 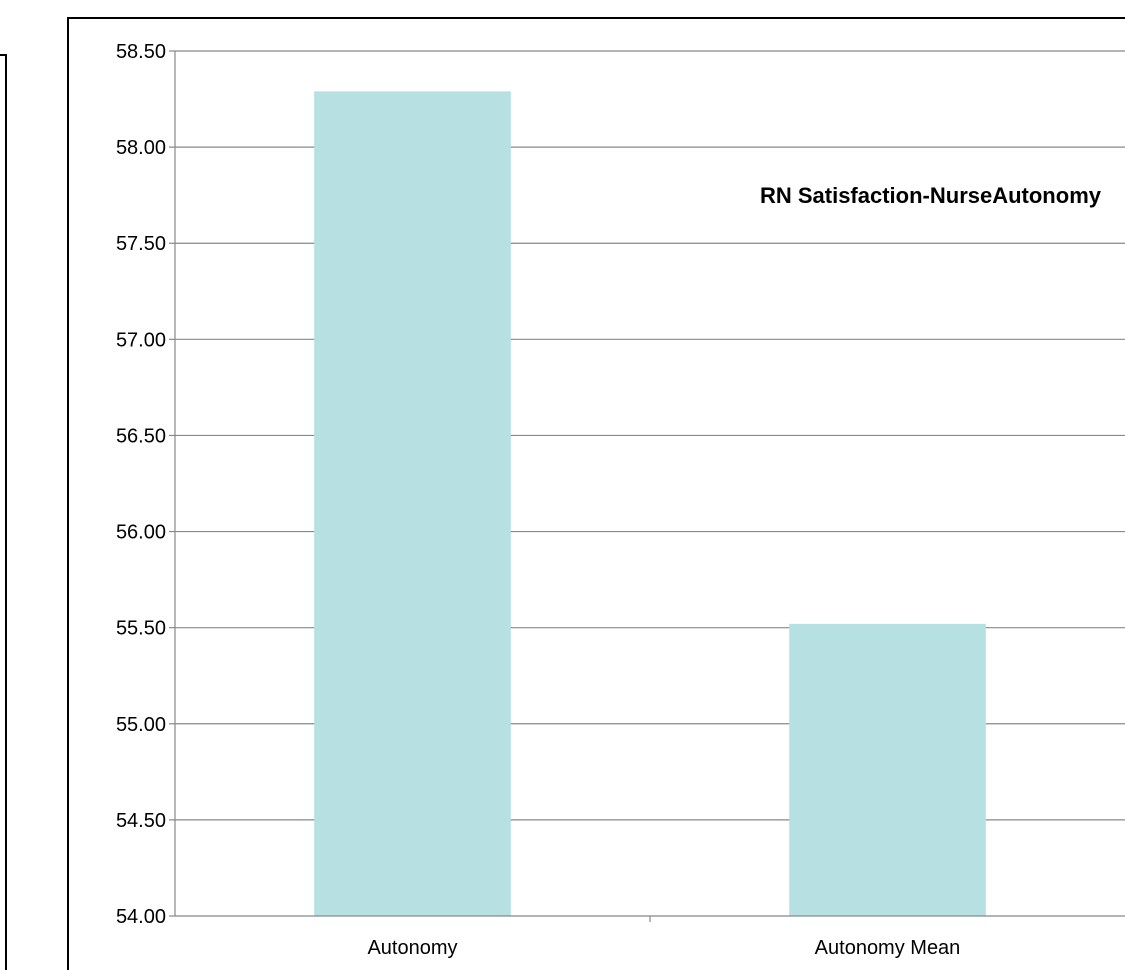 I want to click on chart-title: RN Satisfaction-NurseAutonomy, so click(x=931, y=195).